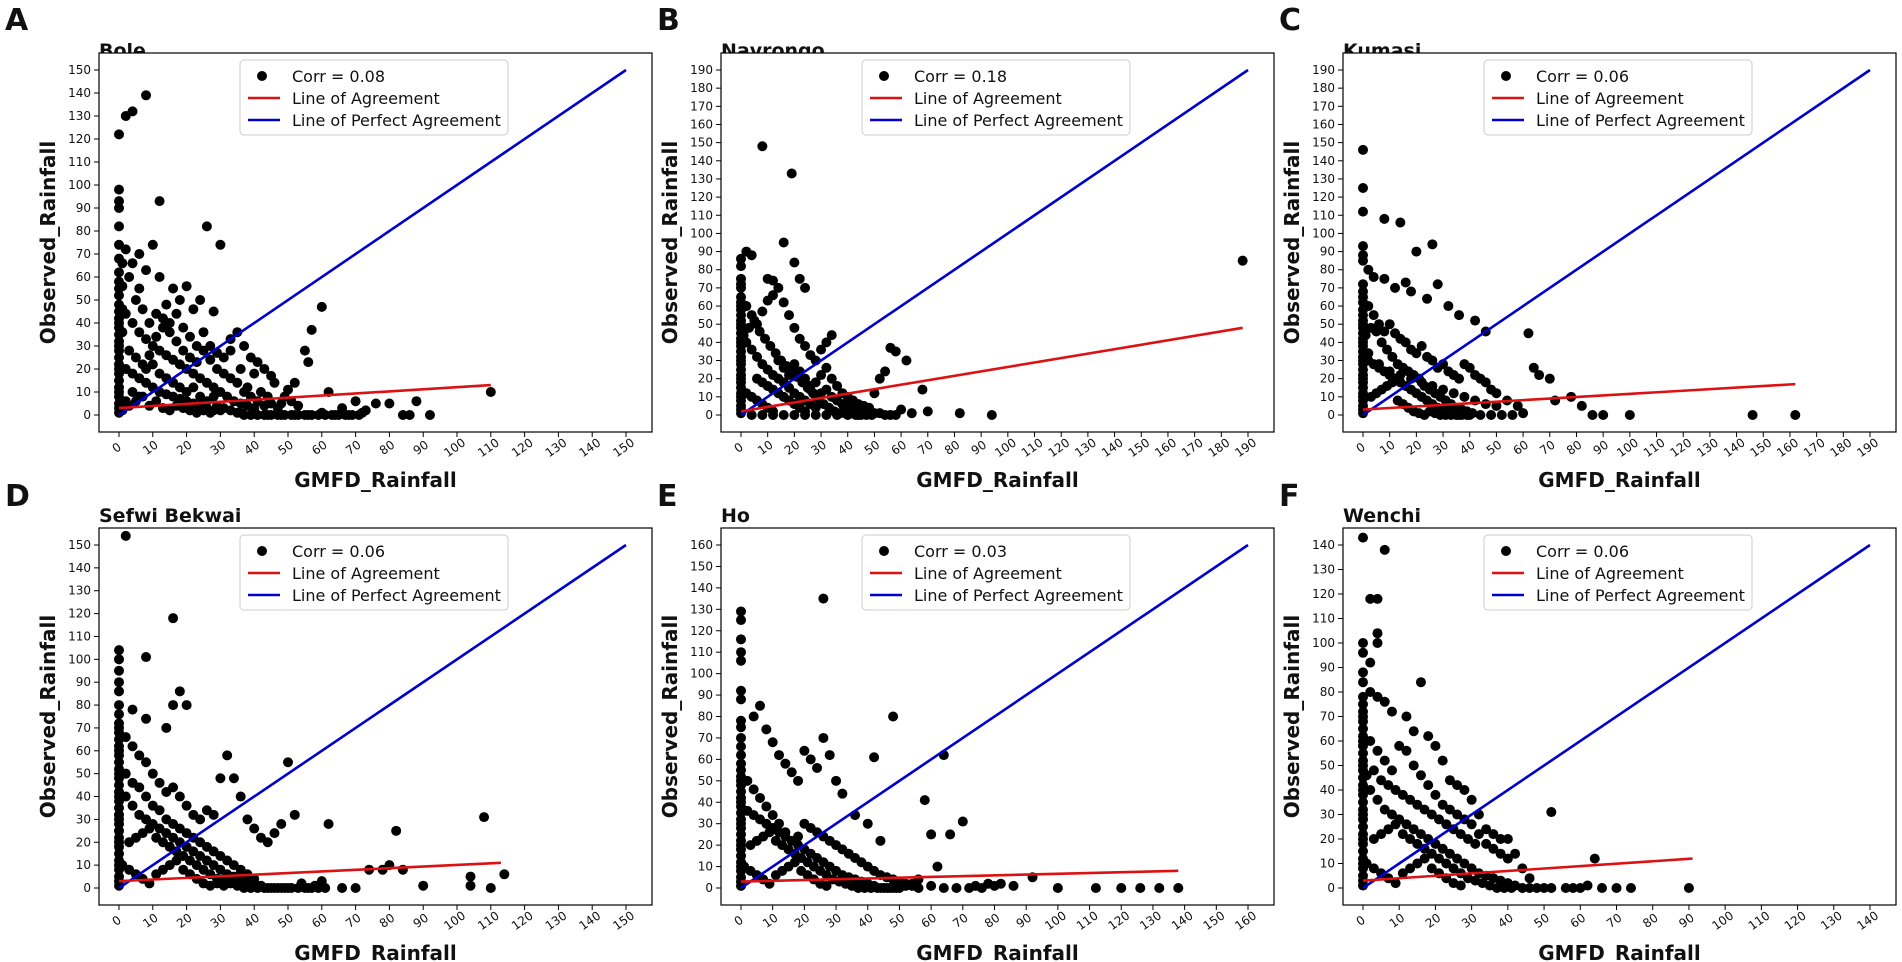 The image size is (1902, 962). What do you see at coordinates (1382, 516) in the screenshot?
I see `panel-title: Wenchi` at bounding box center [1382, 516].